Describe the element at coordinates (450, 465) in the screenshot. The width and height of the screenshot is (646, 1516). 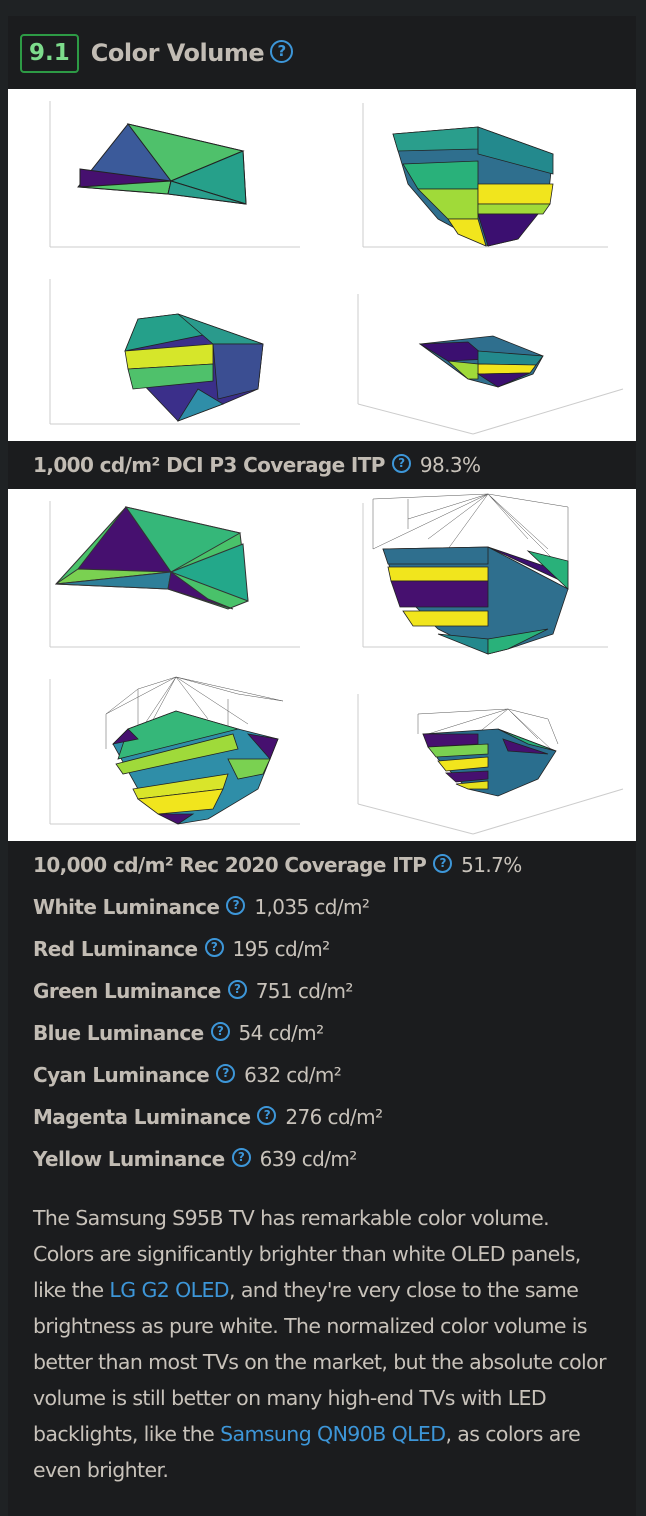
I see `metric-value: 98.3%` at that location.